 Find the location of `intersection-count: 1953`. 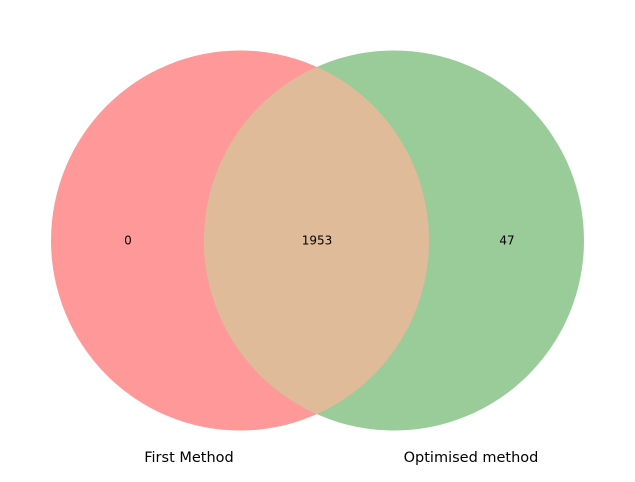

intersection-count: 1953 is located at coordinates (317, 241).